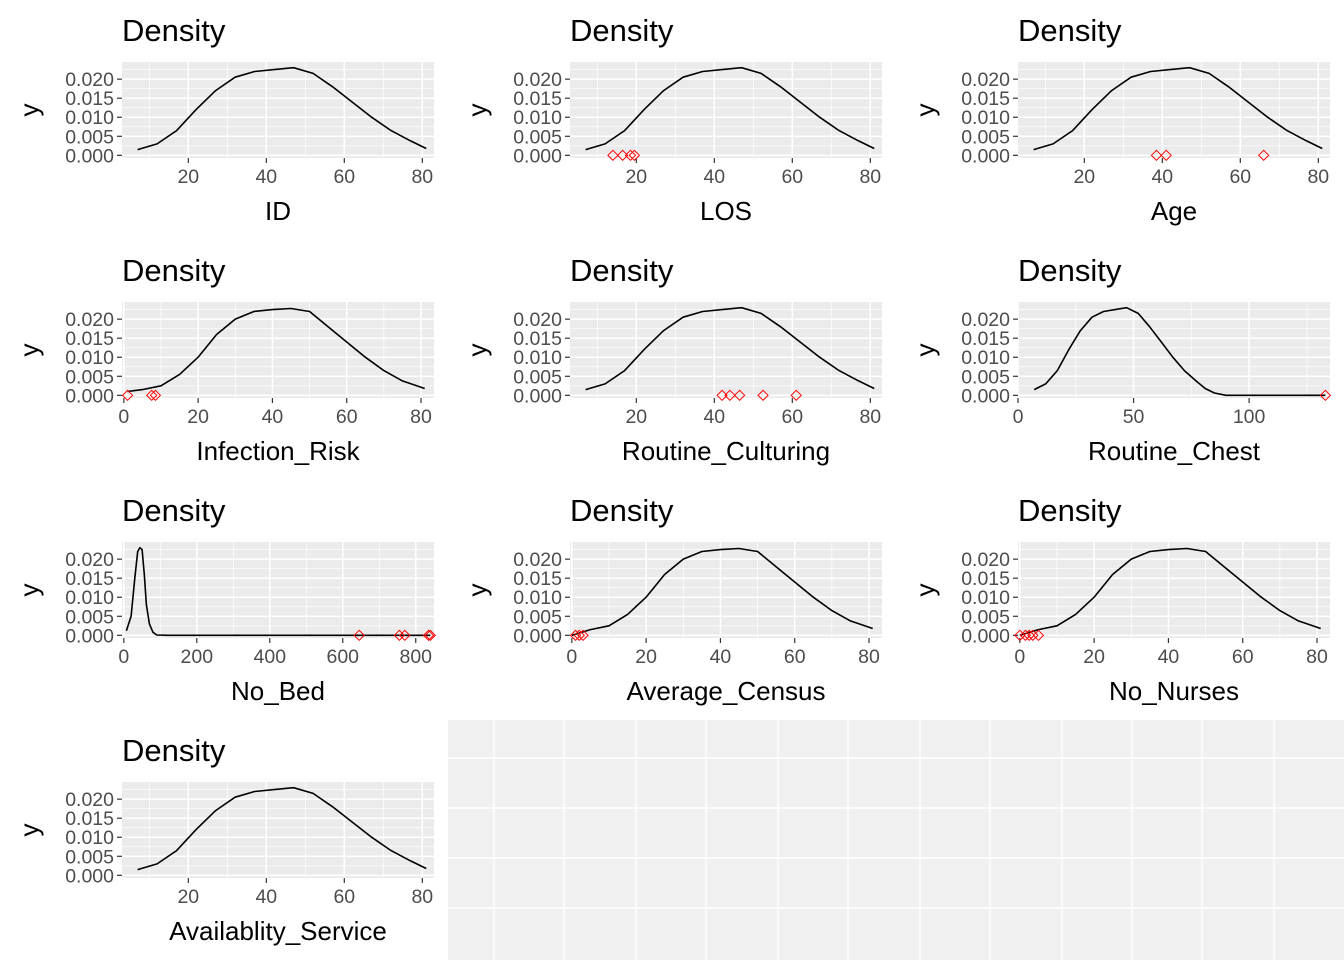 The width and height of the screenshot is (1344, 960). What do you see at coordinates (278, 211) in the screenshot?
I see `x-axis-label: ID` at bounding box center [278, 211].